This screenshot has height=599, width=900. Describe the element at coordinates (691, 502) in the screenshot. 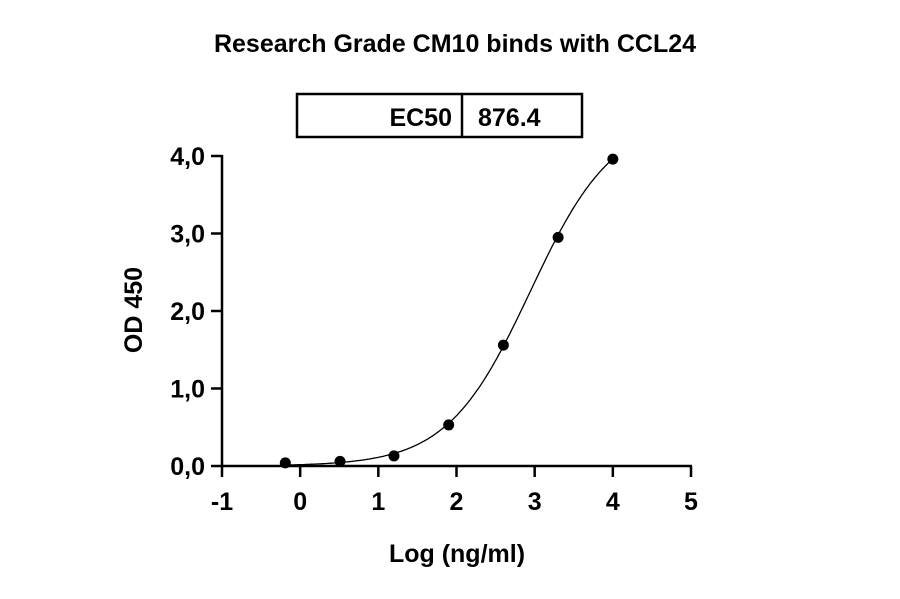

I see `x-tick-label: 5` at that location.